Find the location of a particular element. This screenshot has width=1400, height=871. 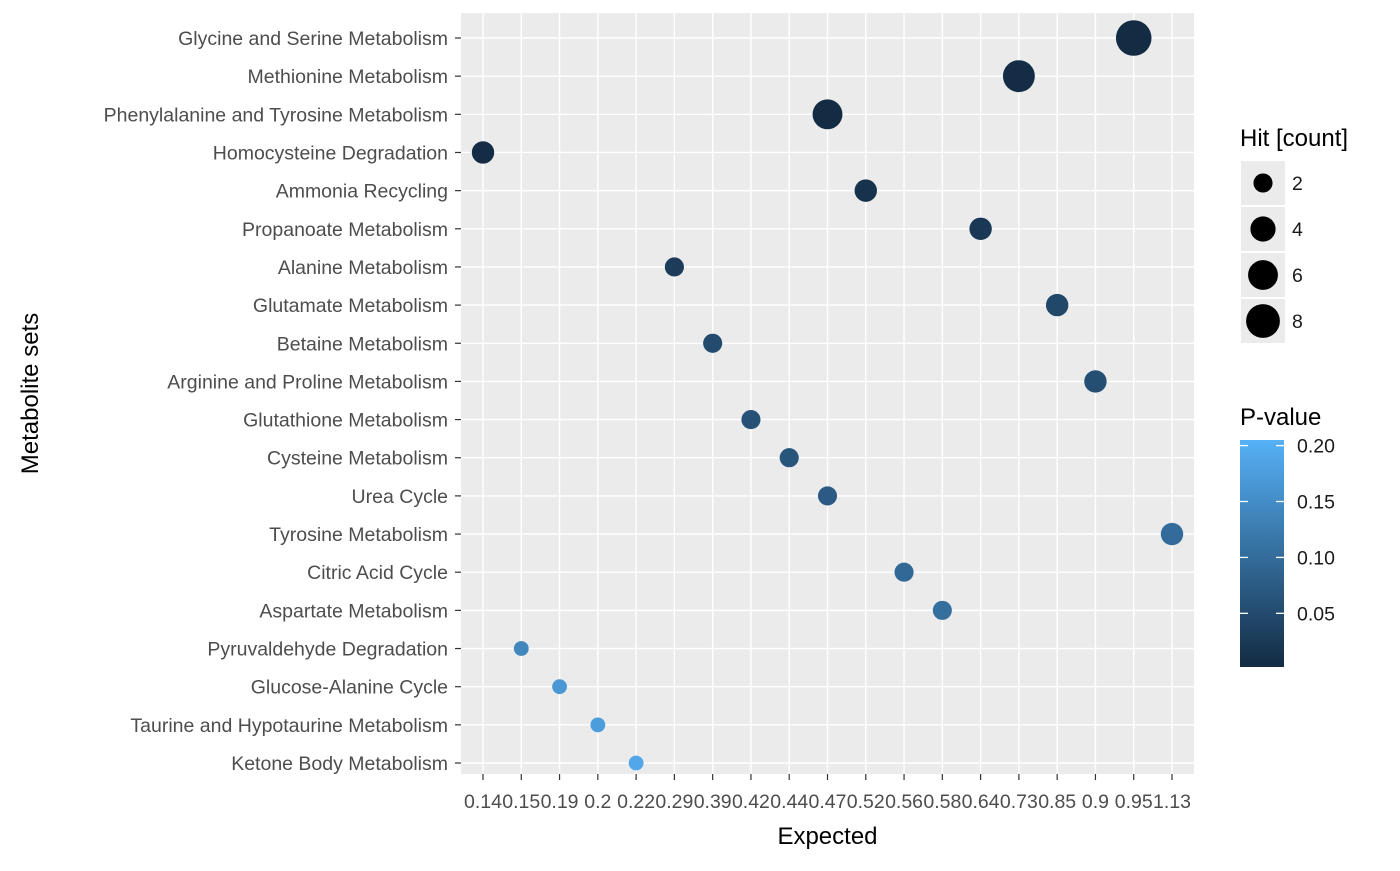

x-tick-label: 0.95 is located at coordinates (1134, 802).